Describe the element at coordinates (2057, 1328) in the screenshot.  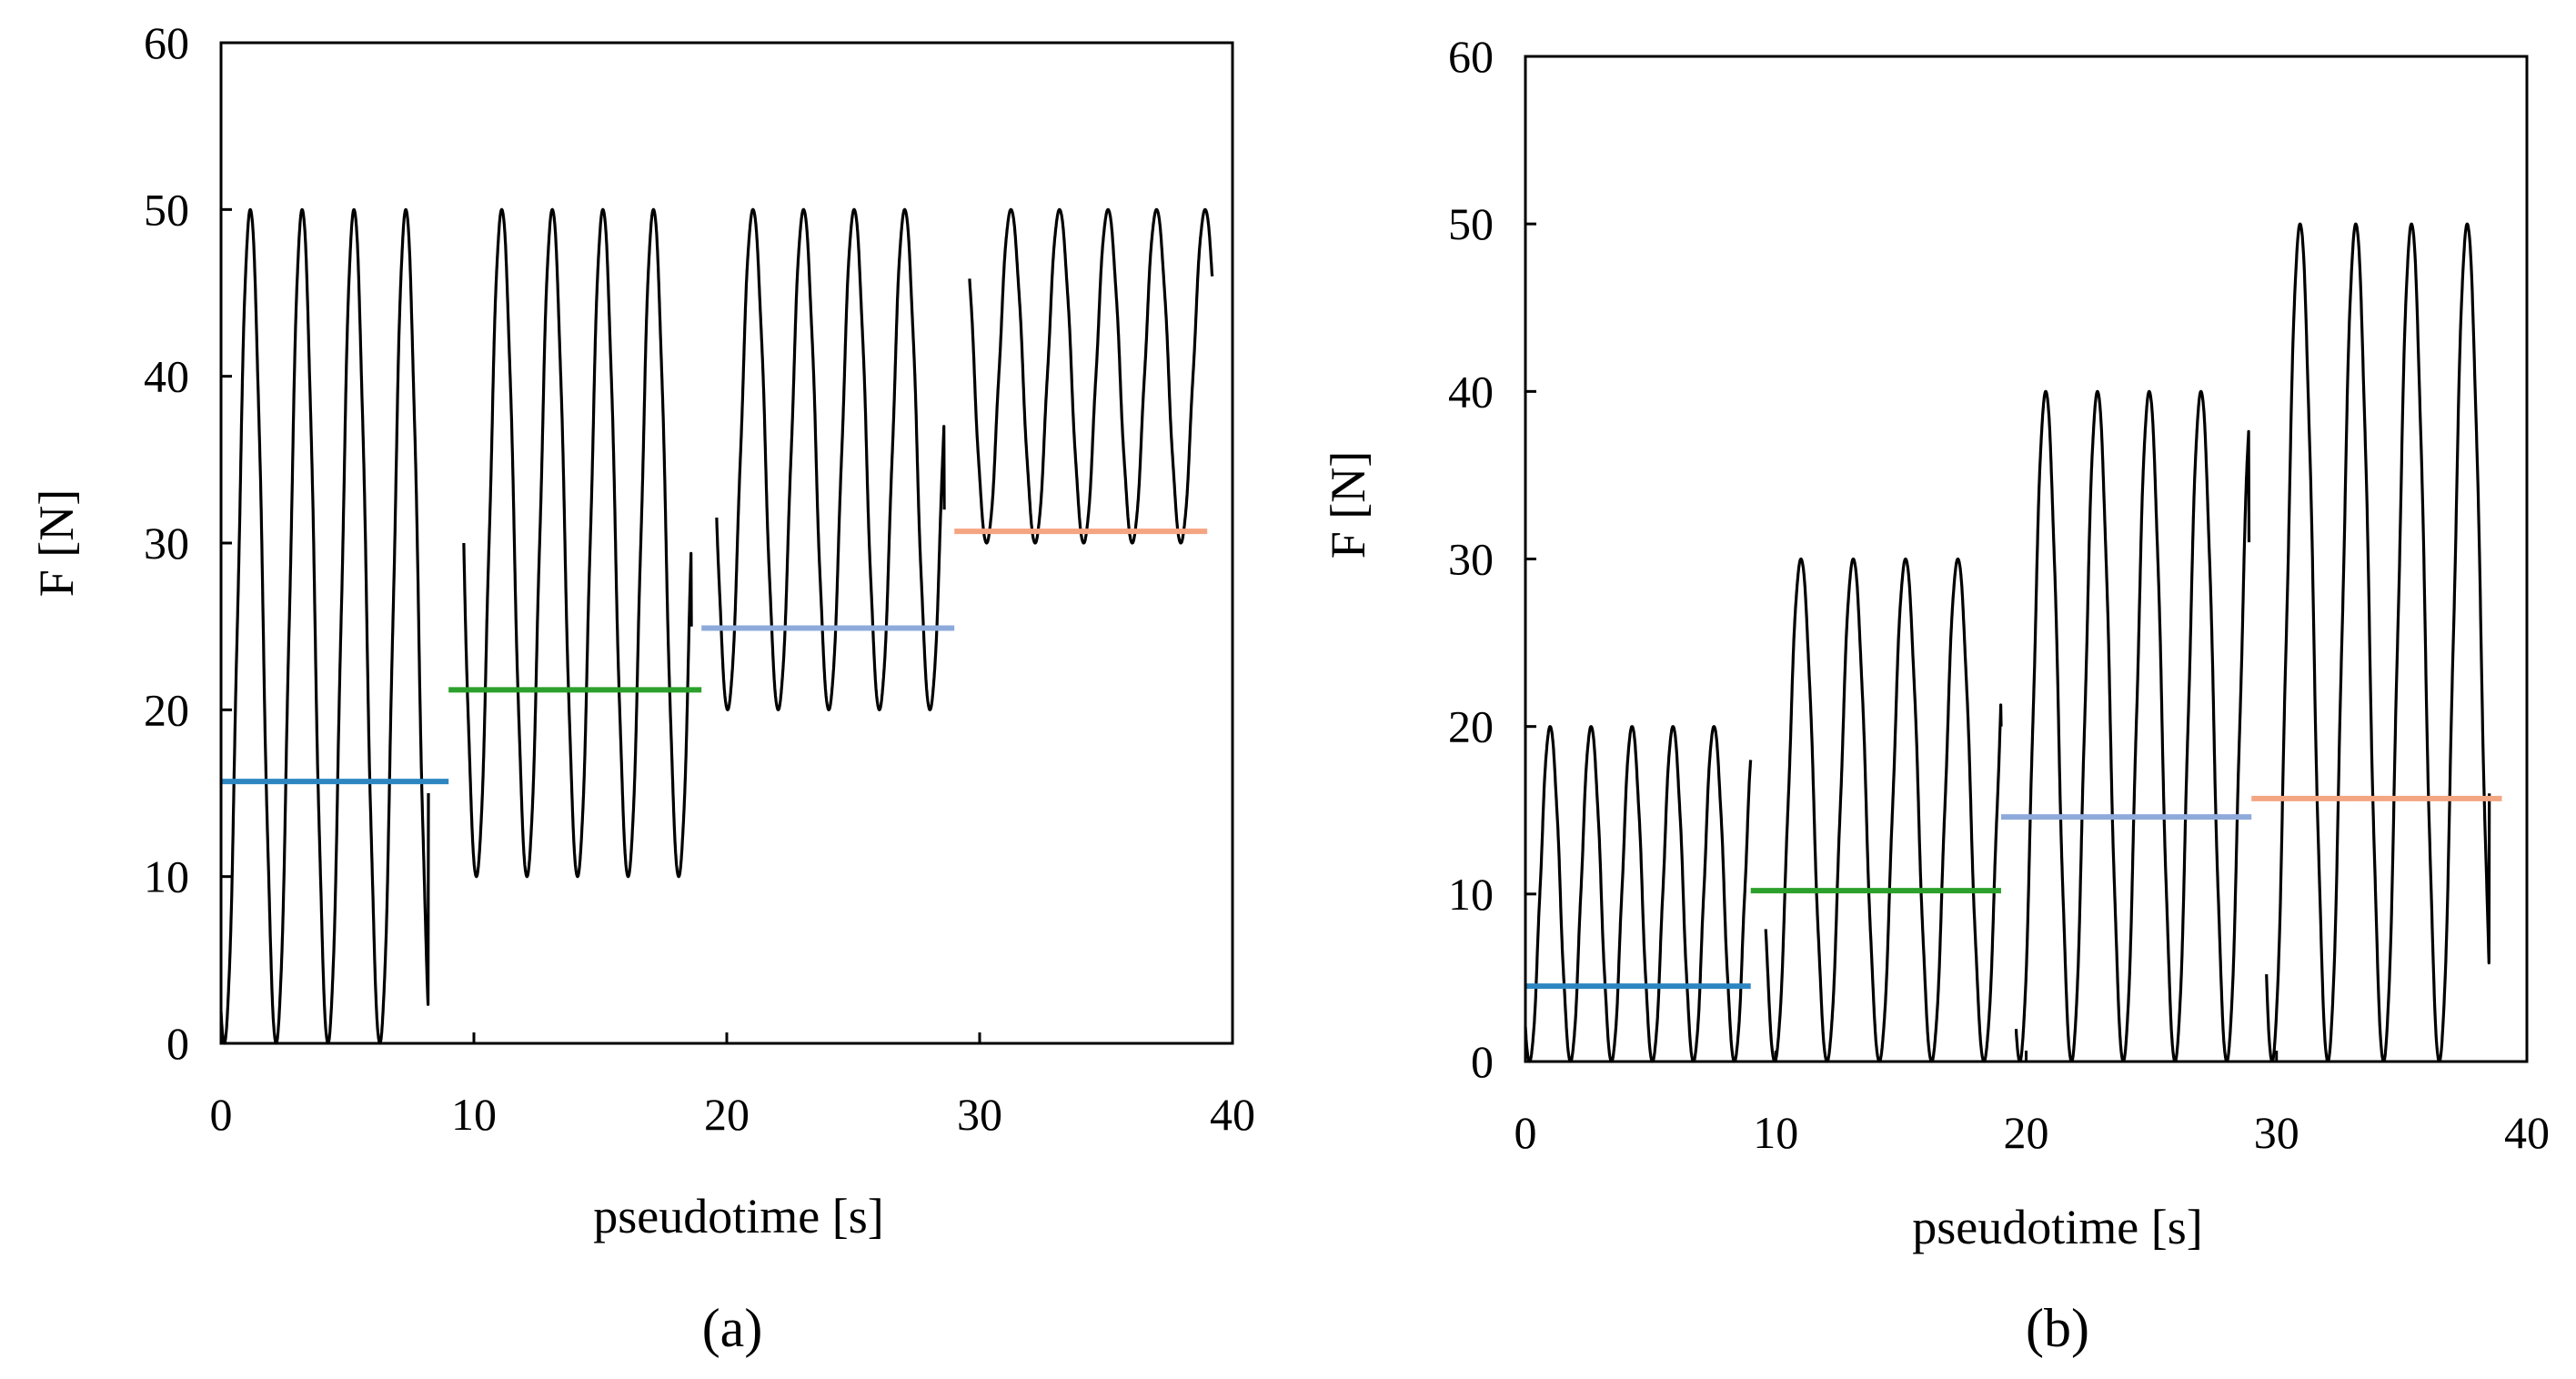
I see `panel-b-caption: (b)` at that location.